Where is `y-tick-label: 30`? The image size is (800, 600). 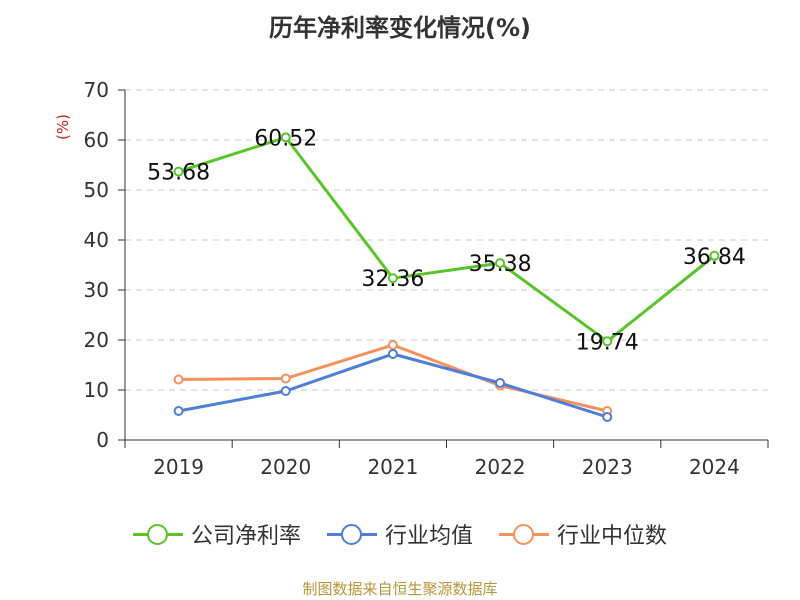
y-tick-label: 30 is located at coordinates (96, 290).